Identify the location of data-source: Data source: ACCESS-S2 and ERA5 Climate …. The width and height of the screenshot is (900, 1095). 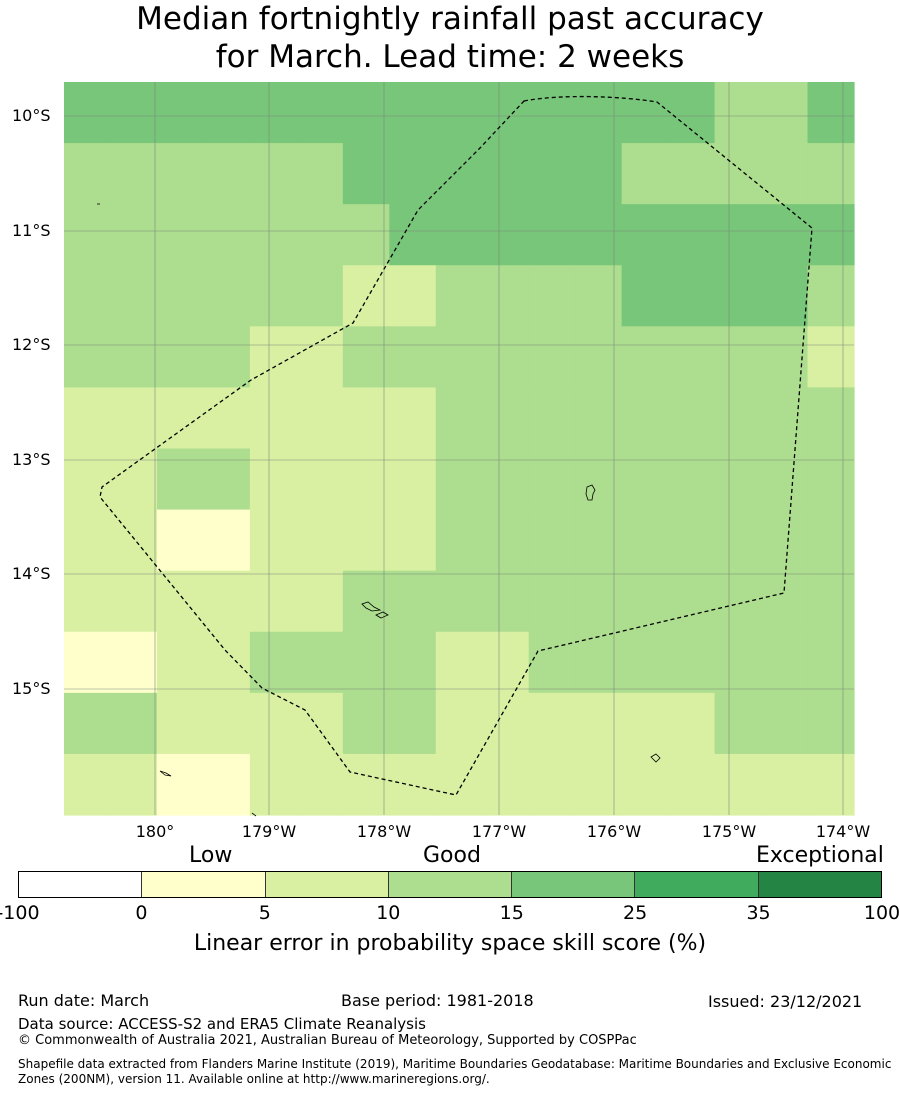
(222, 1024).